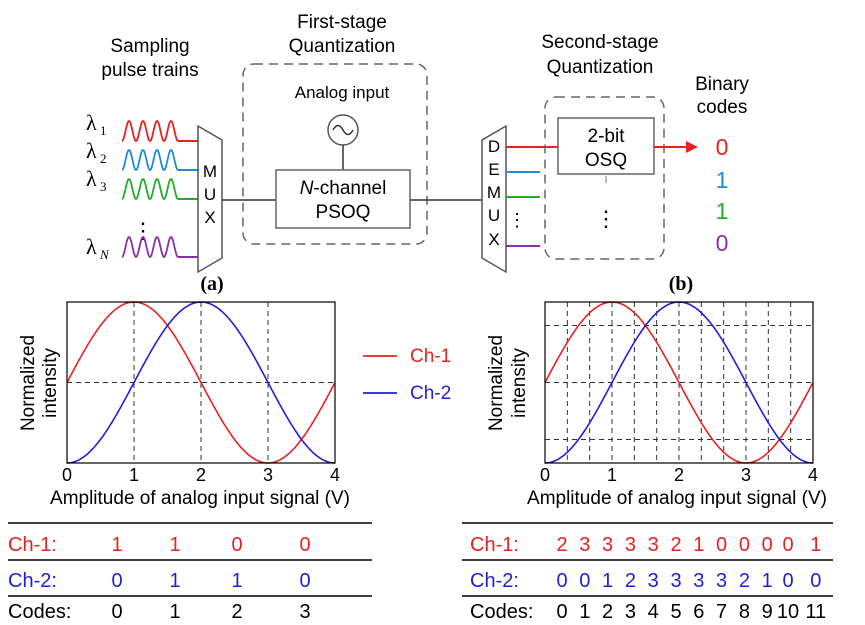 The image size is (865, 625). What do you see at coordinates (681, 284) in the screenshot?
I see `panel-b-label: (b)` at bounding box center [681, 284].